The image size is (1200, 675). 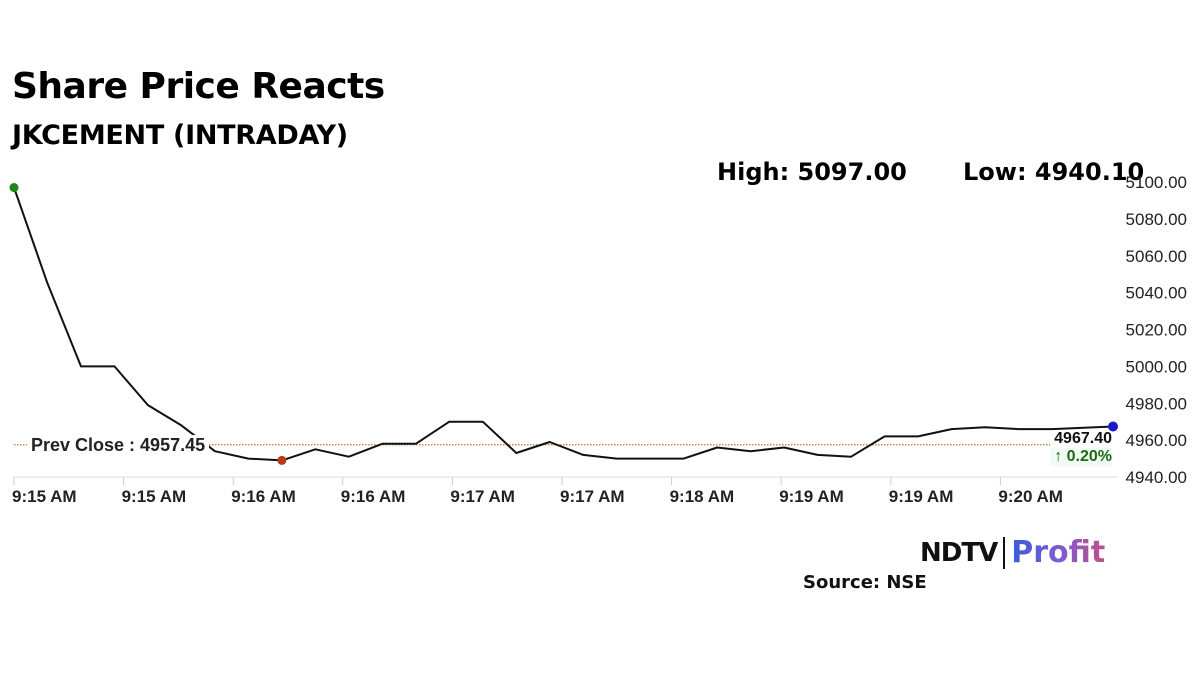 What do you see at coordinates (1083, 438) in the screenshot?
I see `last-price: 4967.40` at bounding box center [1083, 438].